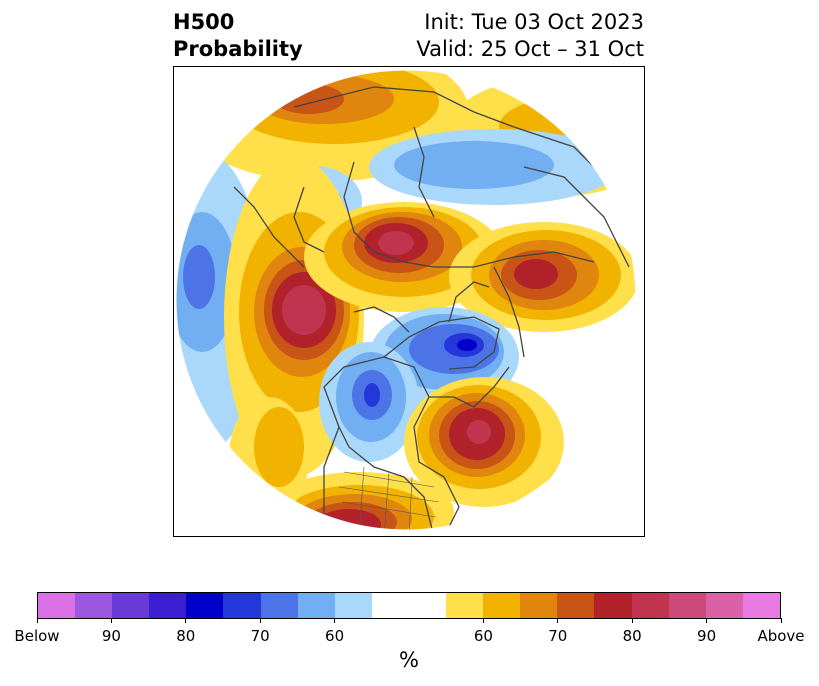  Describe the element at coordinates (238, 49) in the screenshot. I see `title-type: Probability` at that location.